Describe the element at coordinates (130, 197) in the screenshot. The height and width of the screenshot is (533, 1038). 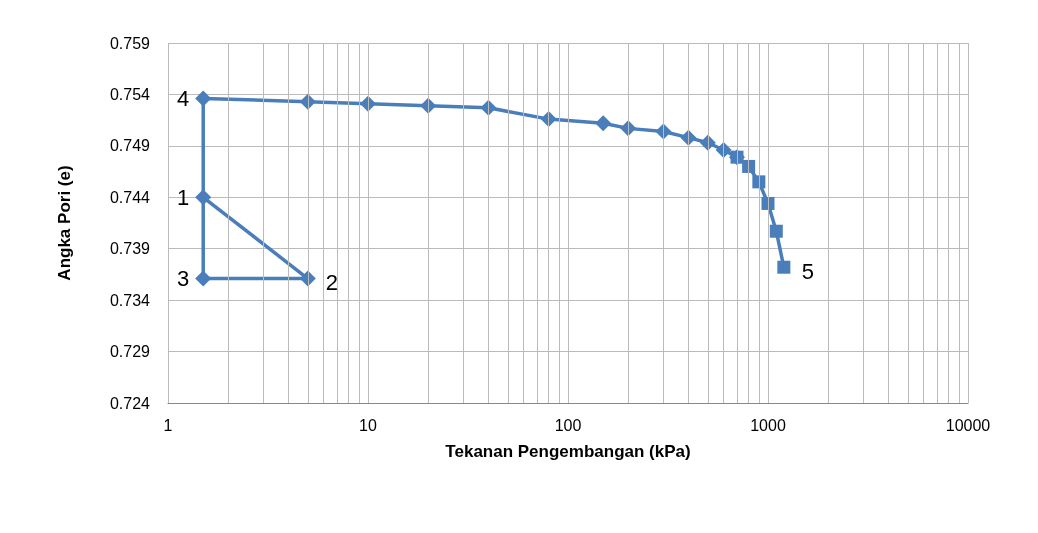
I see `y-tick-label: 0.744` at that location.